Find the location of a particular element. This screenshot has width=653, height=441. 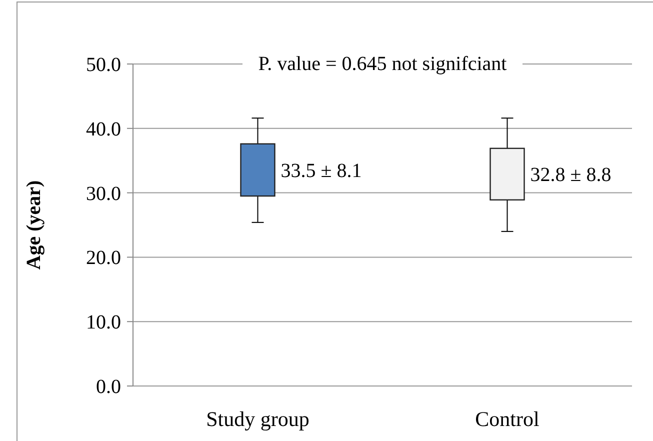

y-tick-label: 0.0 is located at coordinates (108, 387).